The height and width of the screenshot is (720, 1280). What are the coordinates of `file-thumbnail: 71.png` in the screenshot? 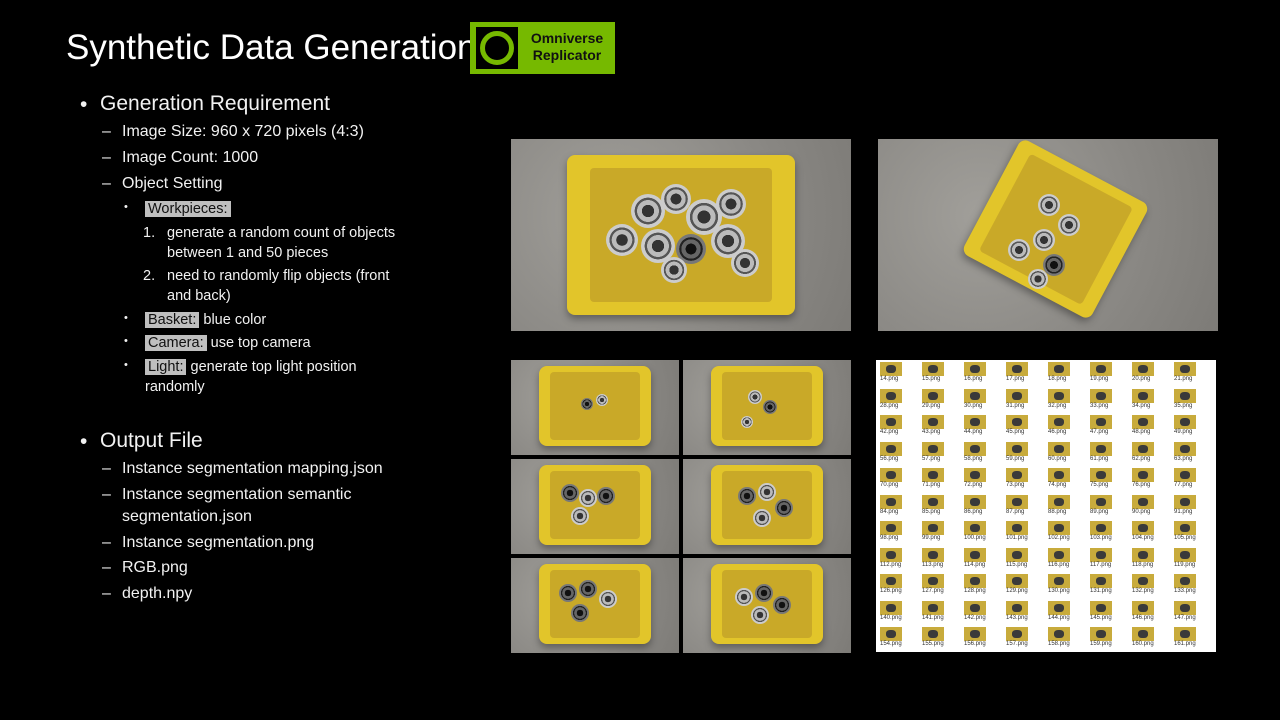 It's located at (933, 478).